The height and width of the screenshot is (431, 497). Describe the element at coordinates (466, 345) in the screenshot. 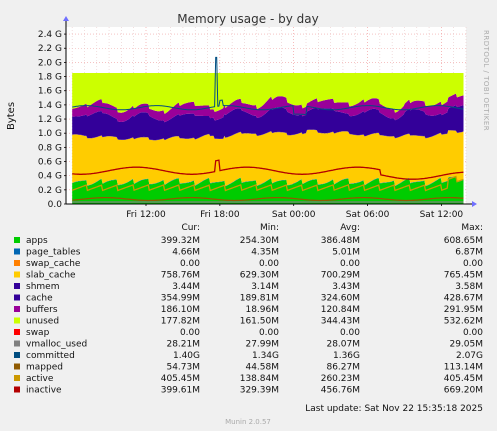

I see `legend-max-vmalloc_used: 29.05M` at that location.